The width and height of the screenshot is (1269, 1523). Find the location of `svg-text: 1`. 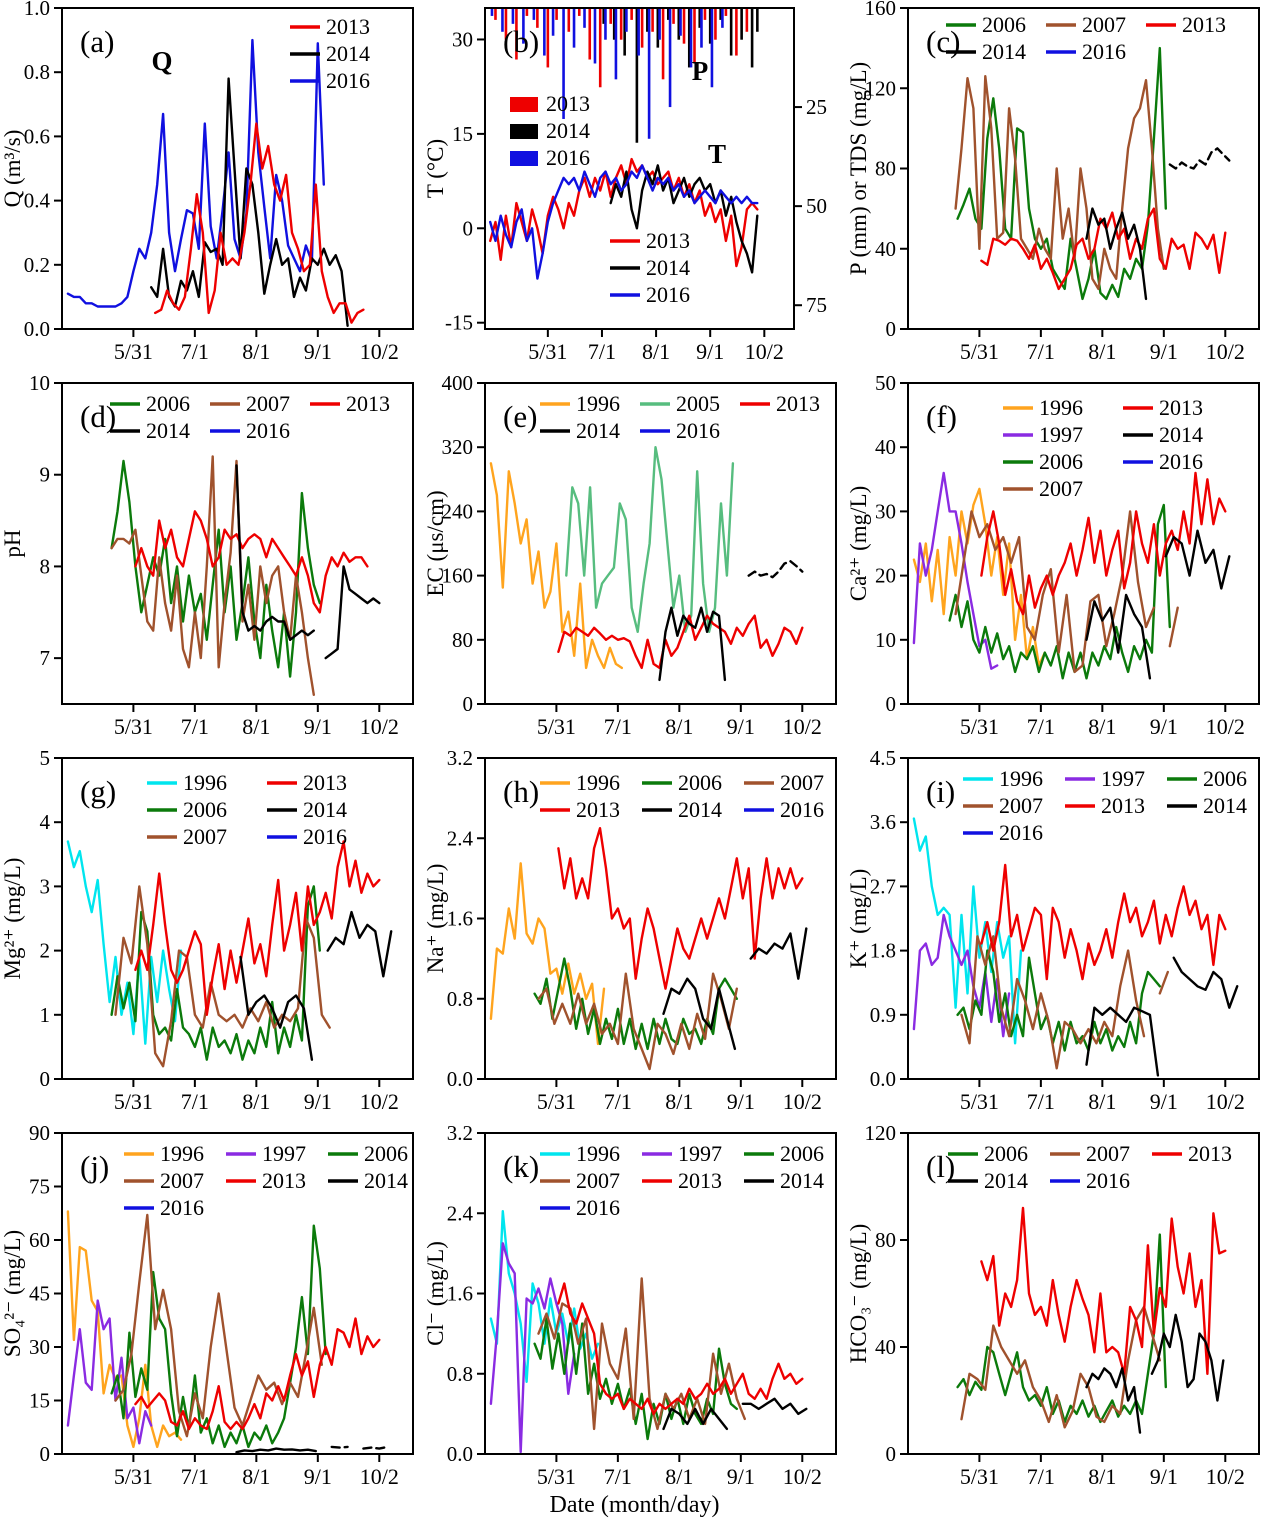

svg-text: 1 is located at coordinates (45, 1015).